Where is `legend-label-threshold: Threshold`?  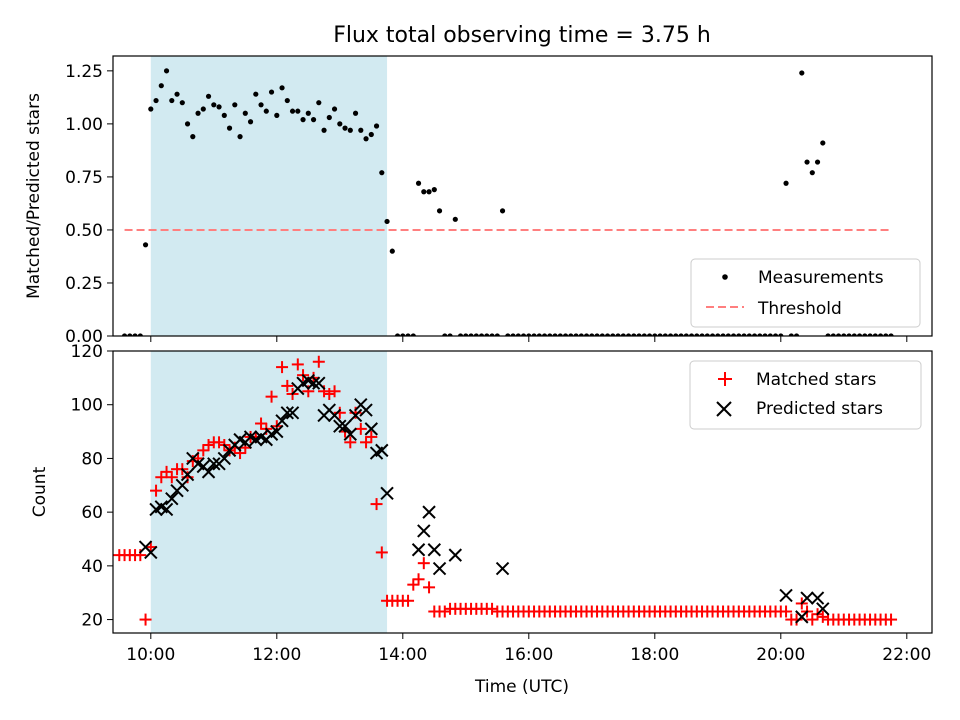 legend-label-threshold: Threshold is located at coordinates (799, 309).